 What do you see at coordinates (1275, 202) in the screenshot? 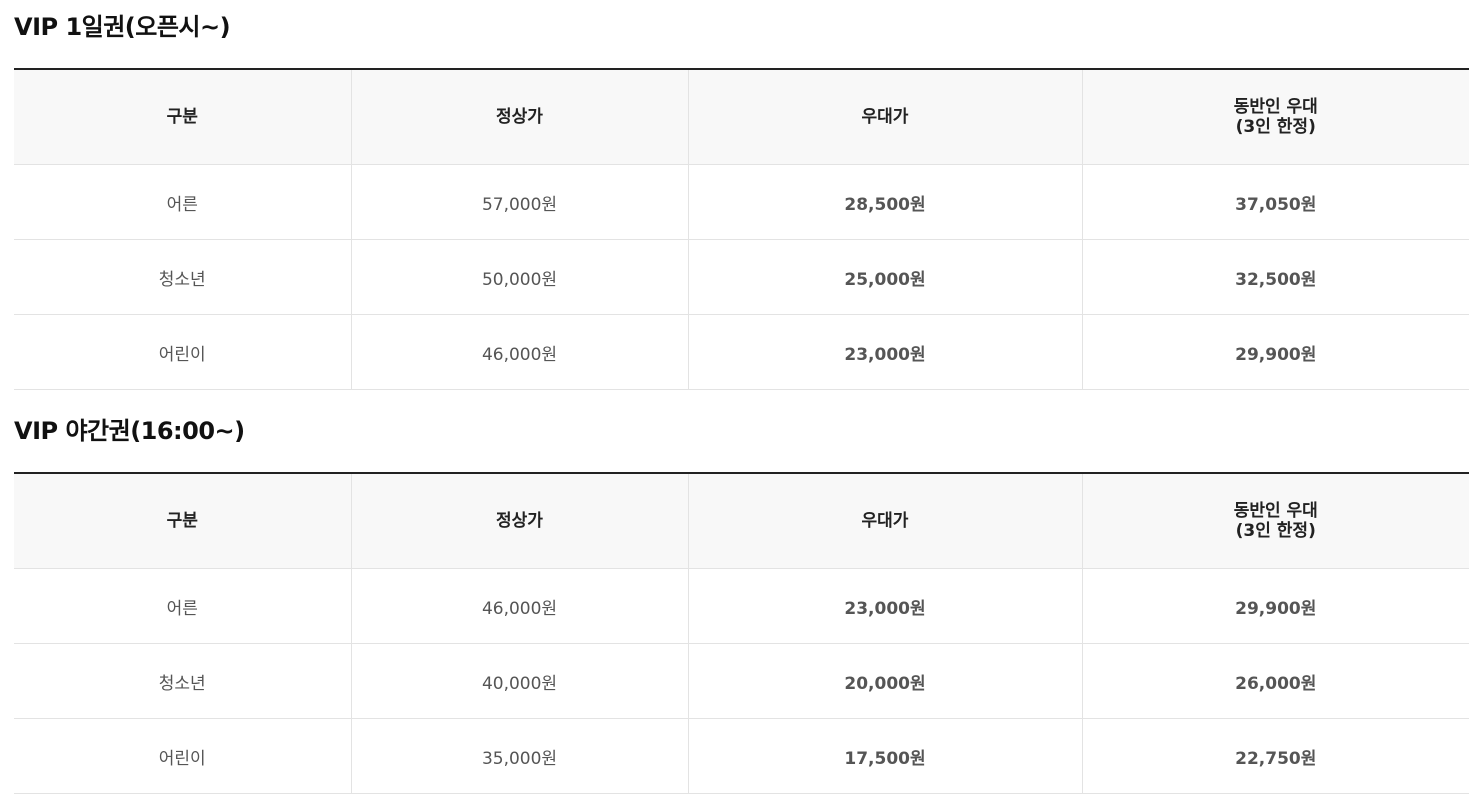
I see `companion-price-cell: 37,050원` at bounding box center [1275, 202].